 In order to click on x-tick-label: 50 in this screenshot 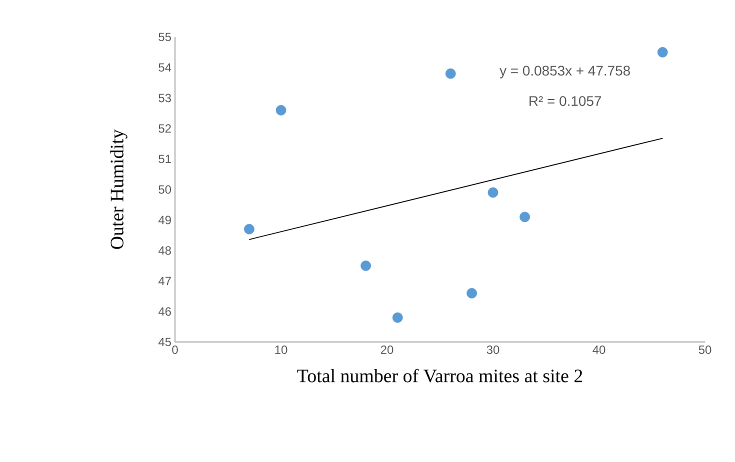, I will do `click(705, 350)`.